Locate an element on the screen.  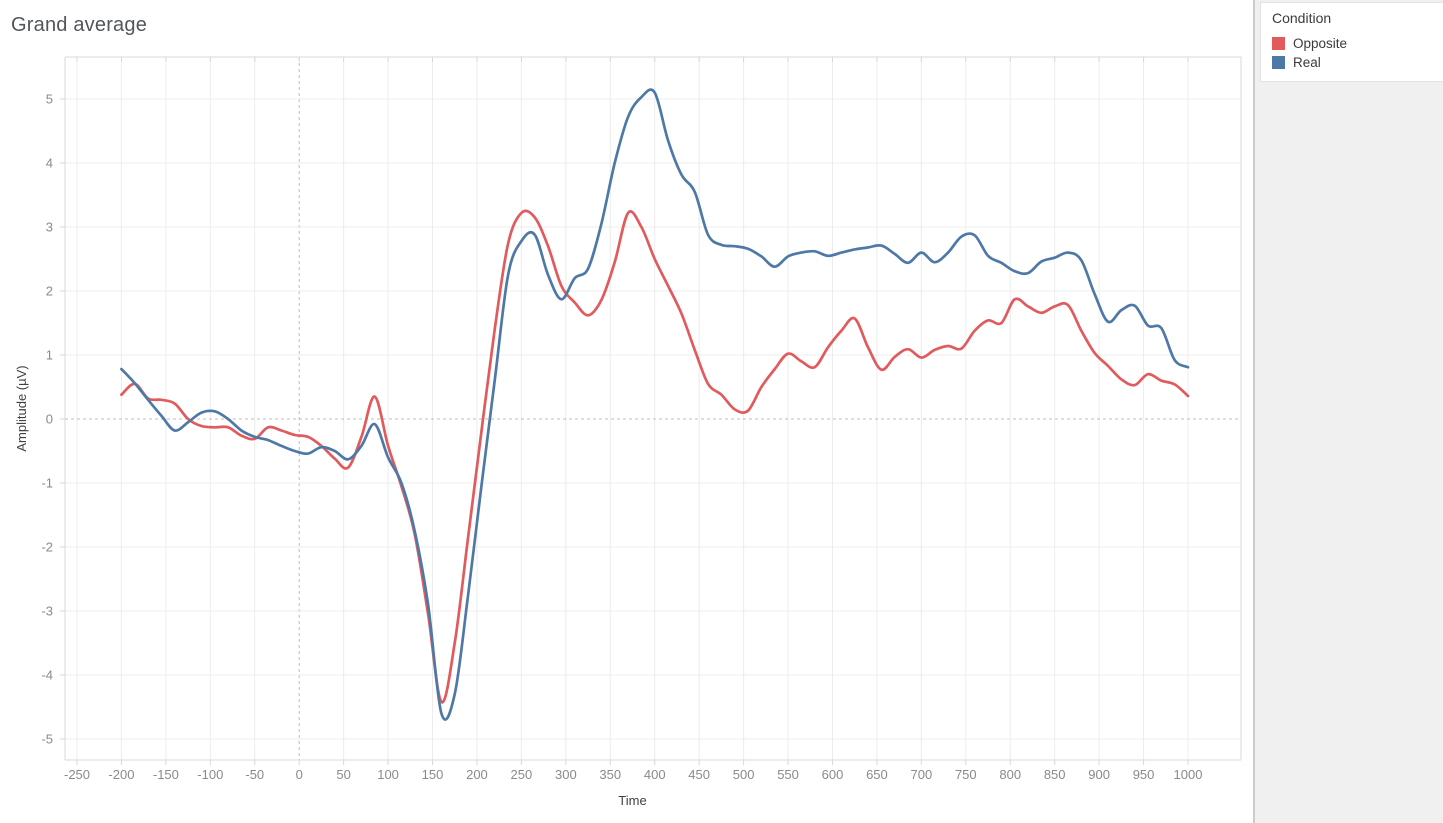
y-tick-label: -3 is located at coordinates (47, 611).